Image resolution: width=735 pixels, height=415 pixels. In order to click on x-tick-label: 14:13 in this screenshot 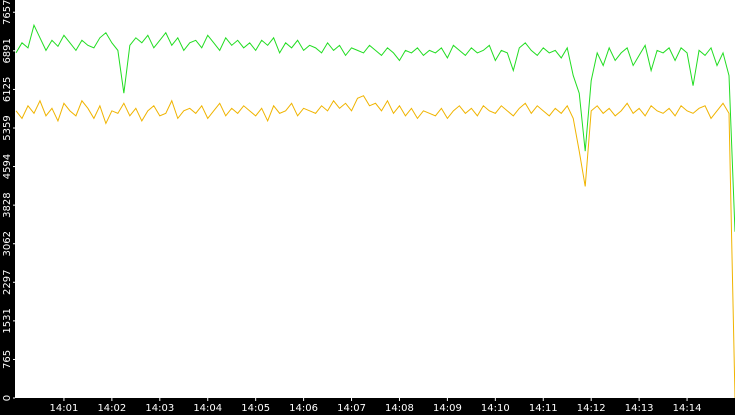, I will do `click(639, 408)`.